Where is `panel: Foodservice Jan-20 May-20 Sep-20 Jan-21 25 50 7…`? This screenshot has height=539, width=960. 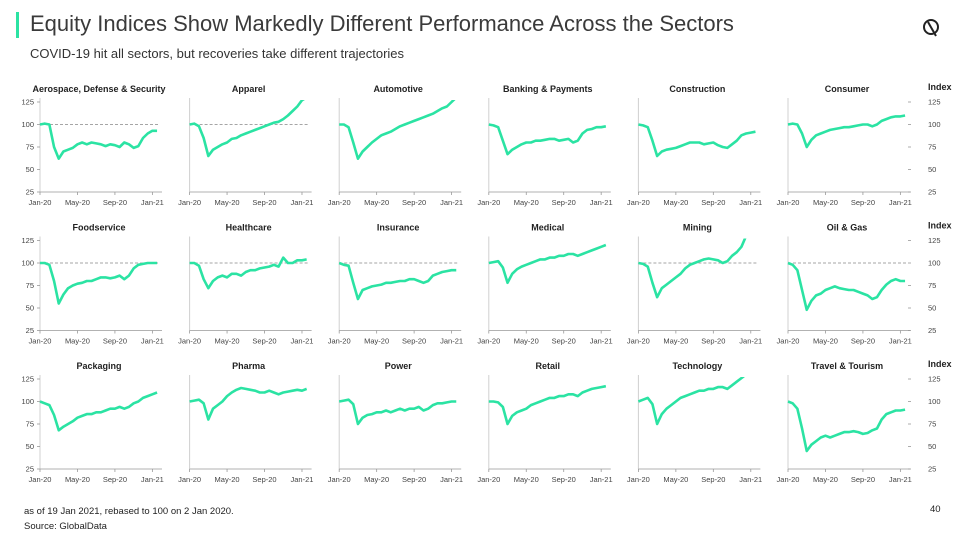 panel: Foodservice Jan-20 May-20 Sep-20 Jan-21 25 50 7… is located at coordinates (92, 284).